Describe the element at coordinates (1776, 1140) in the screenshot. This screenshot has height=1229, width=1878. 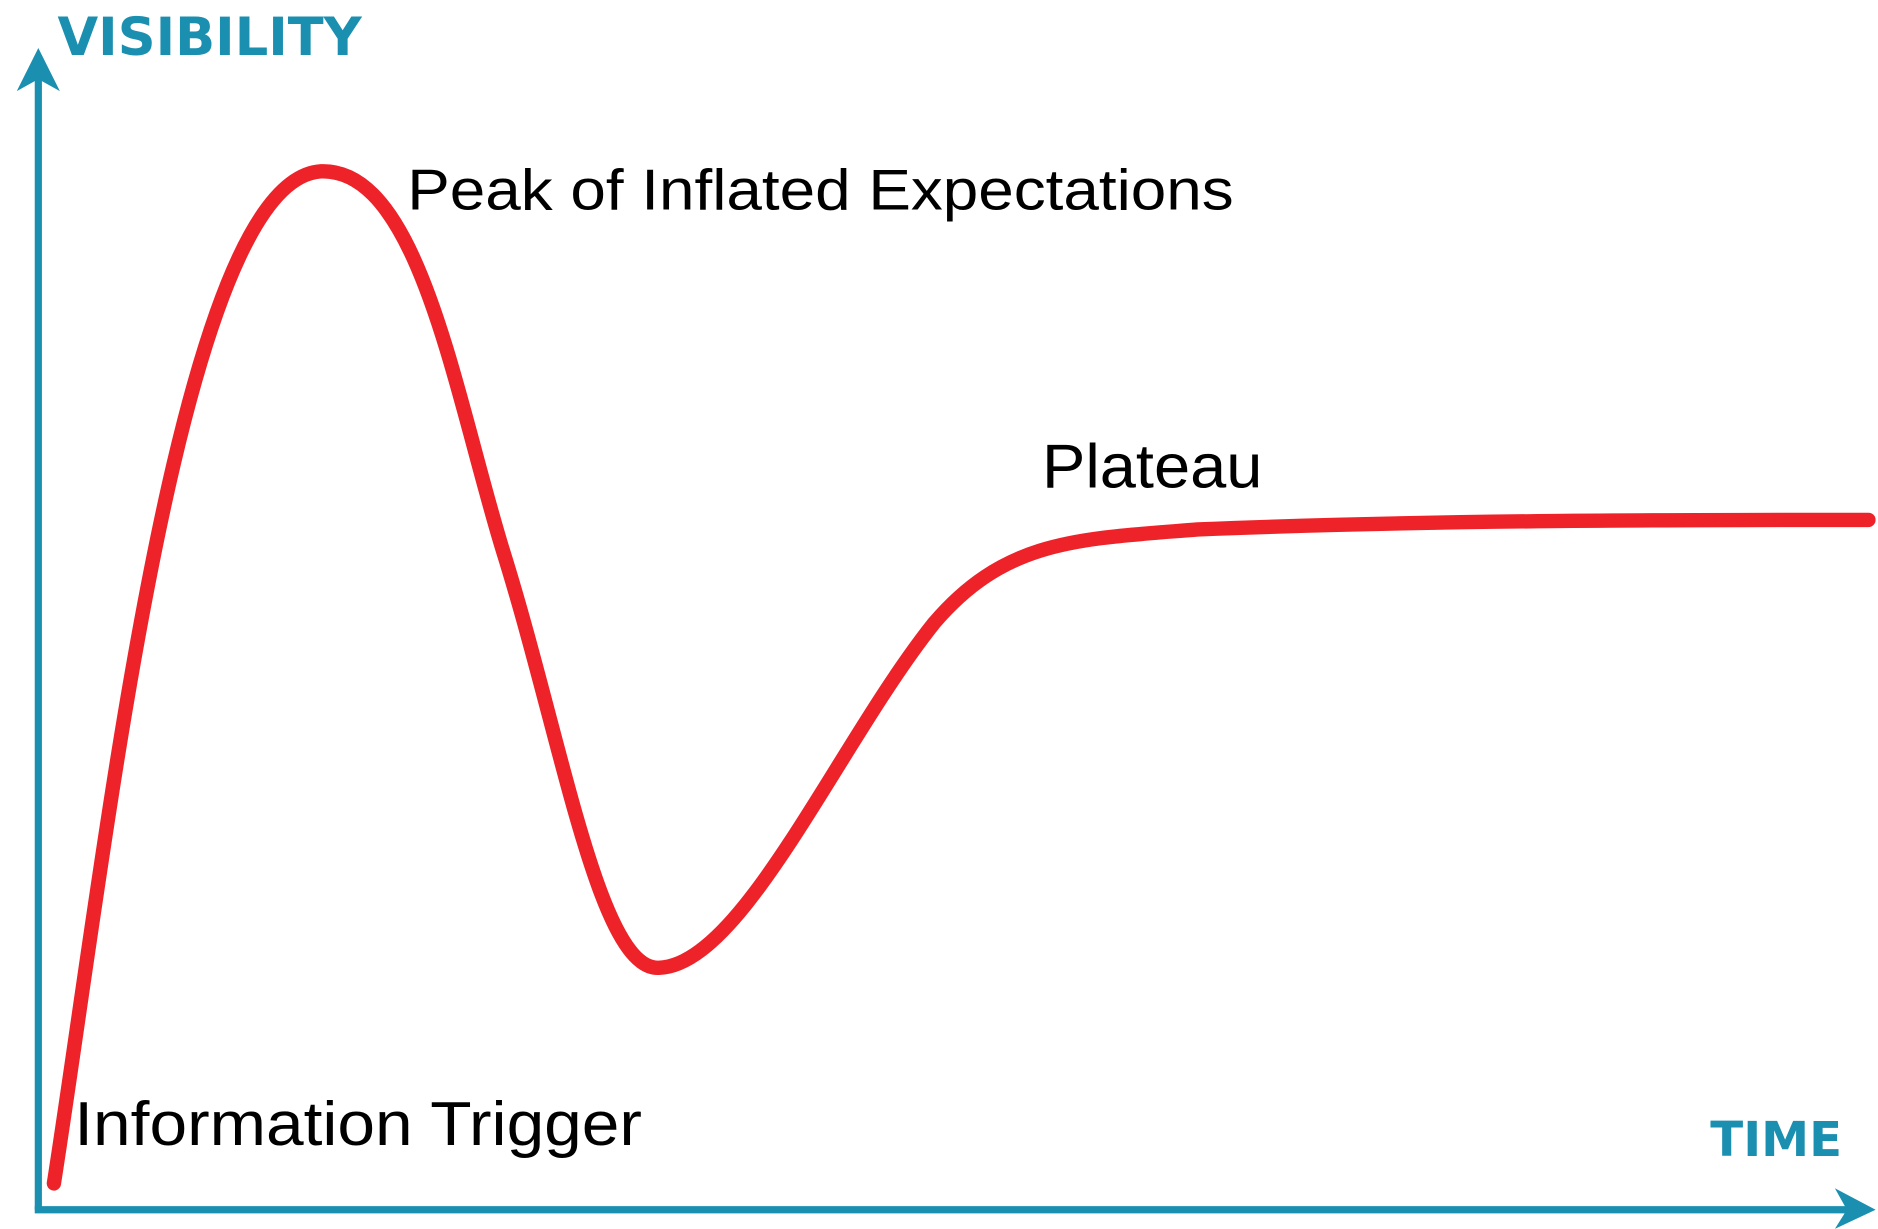
I see `x-axis-label: TIME` at that location.